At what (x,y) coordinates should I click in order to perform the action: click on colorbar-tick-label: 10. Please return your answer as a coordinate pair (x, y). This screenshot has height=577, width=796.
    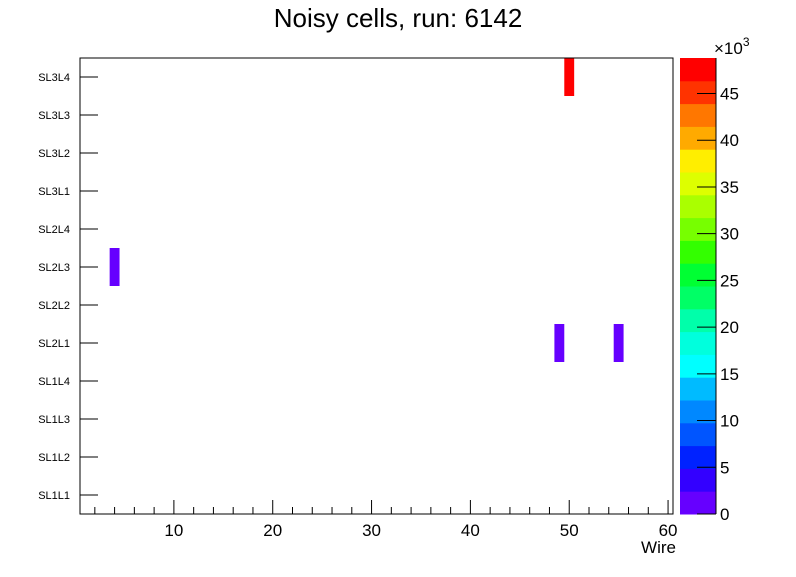
    Looking at the image, I should click on (729, 421).